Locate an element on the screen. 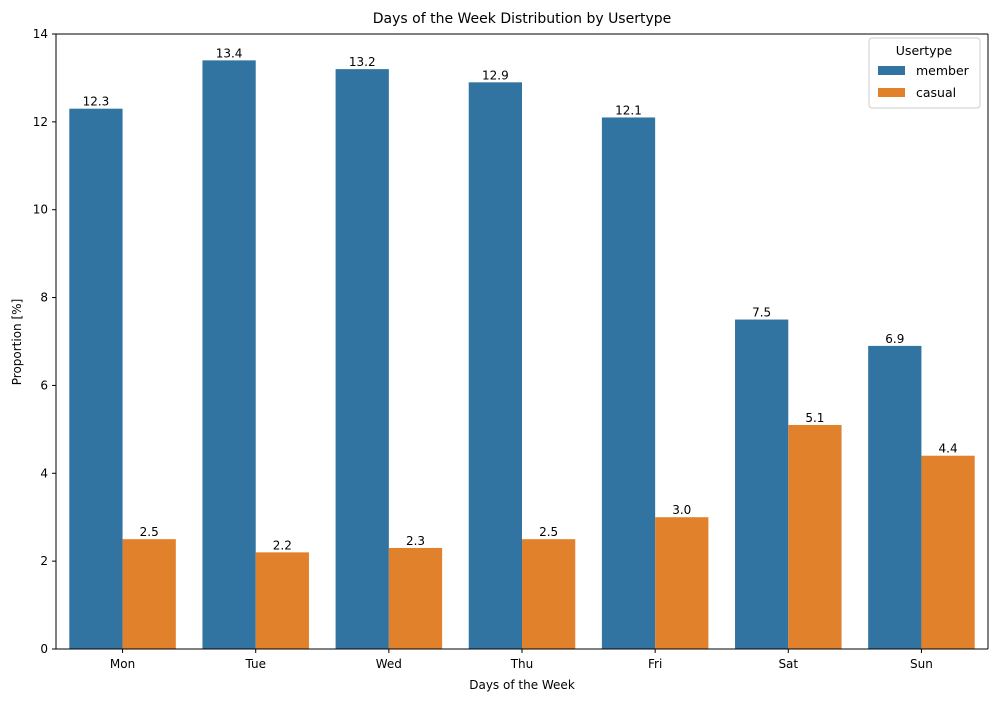 Image resolution: width=996 pixels, height=701 pixels. y-tick-label: 2 is located at coordinates (44, 561).